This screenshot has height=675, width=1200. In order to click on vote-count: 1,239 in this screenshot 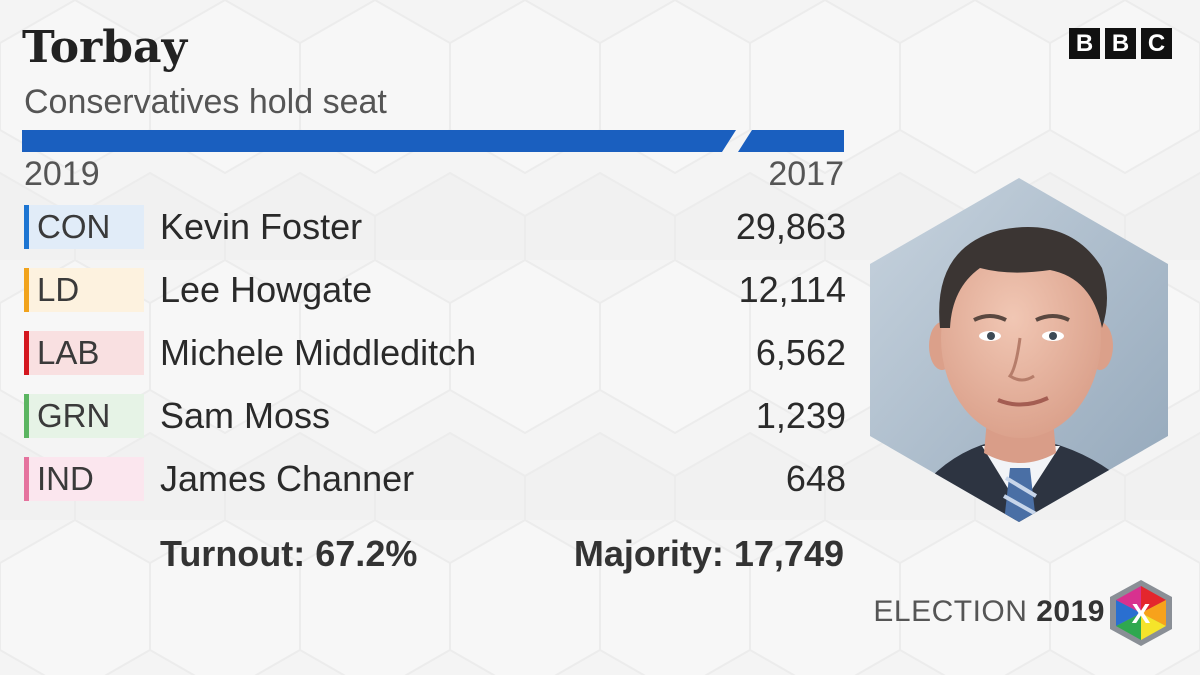, I will do `click(800, 415)`.